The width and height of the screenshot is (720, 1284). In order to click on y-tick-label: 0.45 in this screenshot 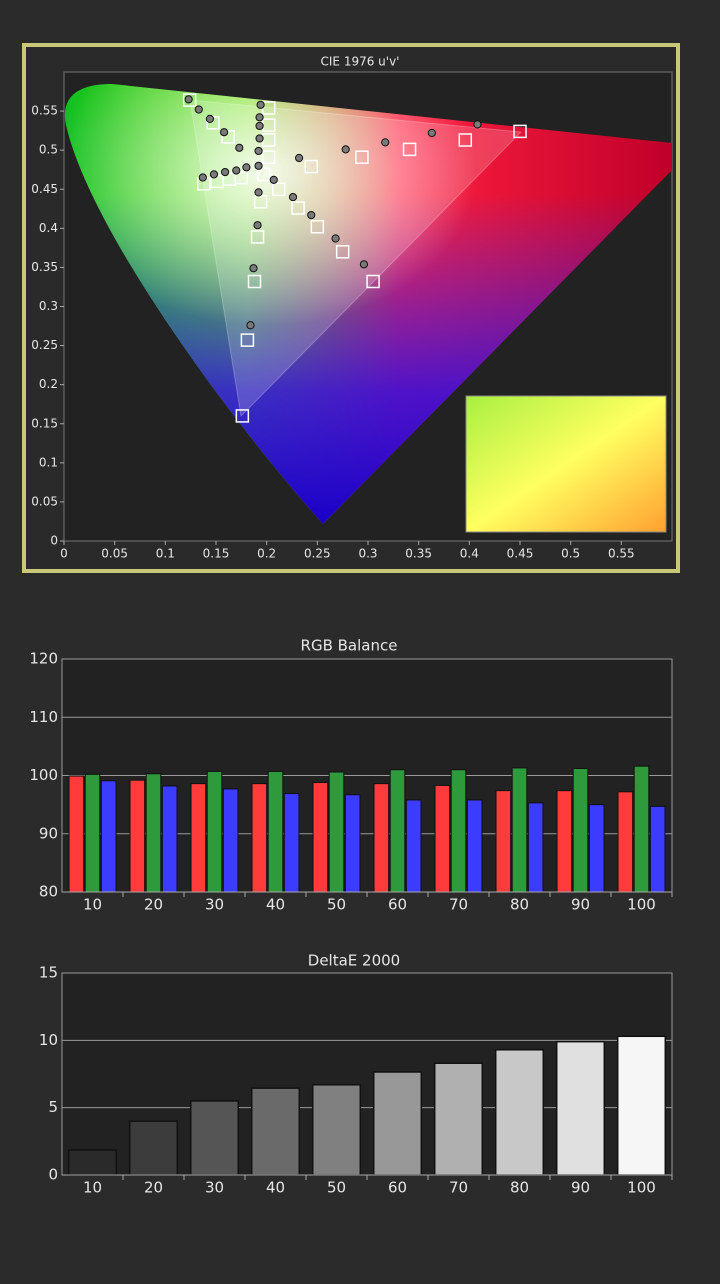, I will do `click(44, 189)`.